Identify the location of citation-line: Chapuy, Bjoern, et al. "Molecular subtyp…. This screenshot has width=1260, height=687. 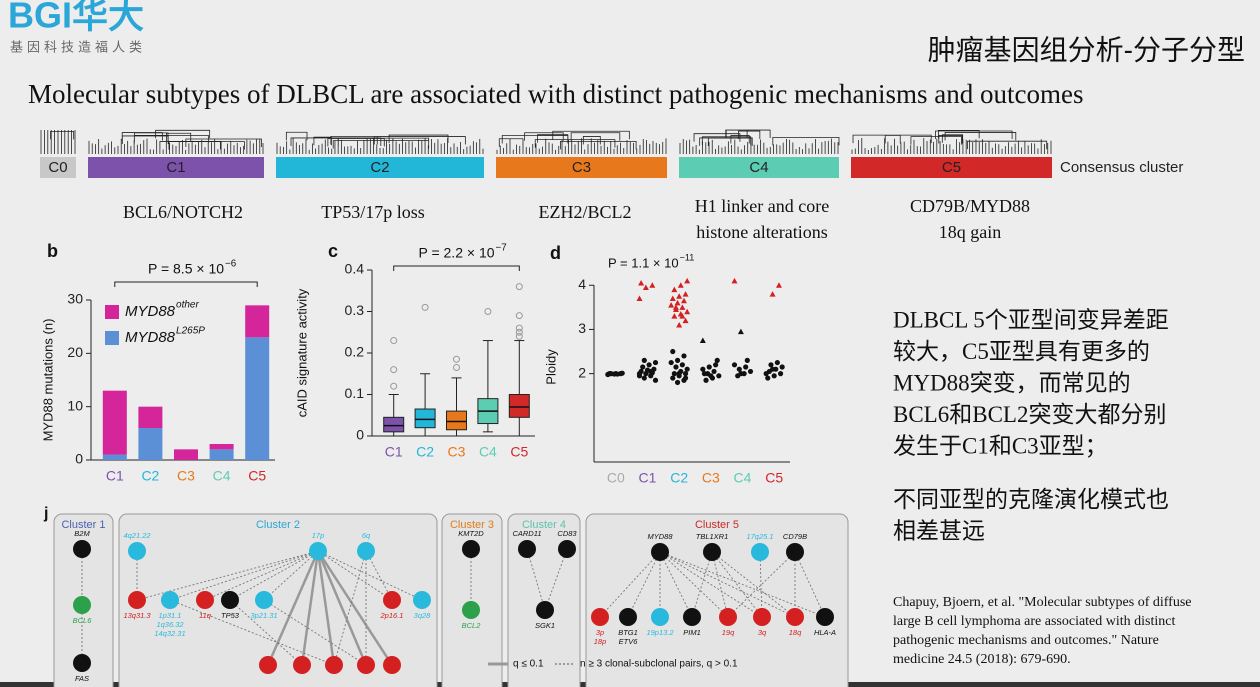
(1042, 602).